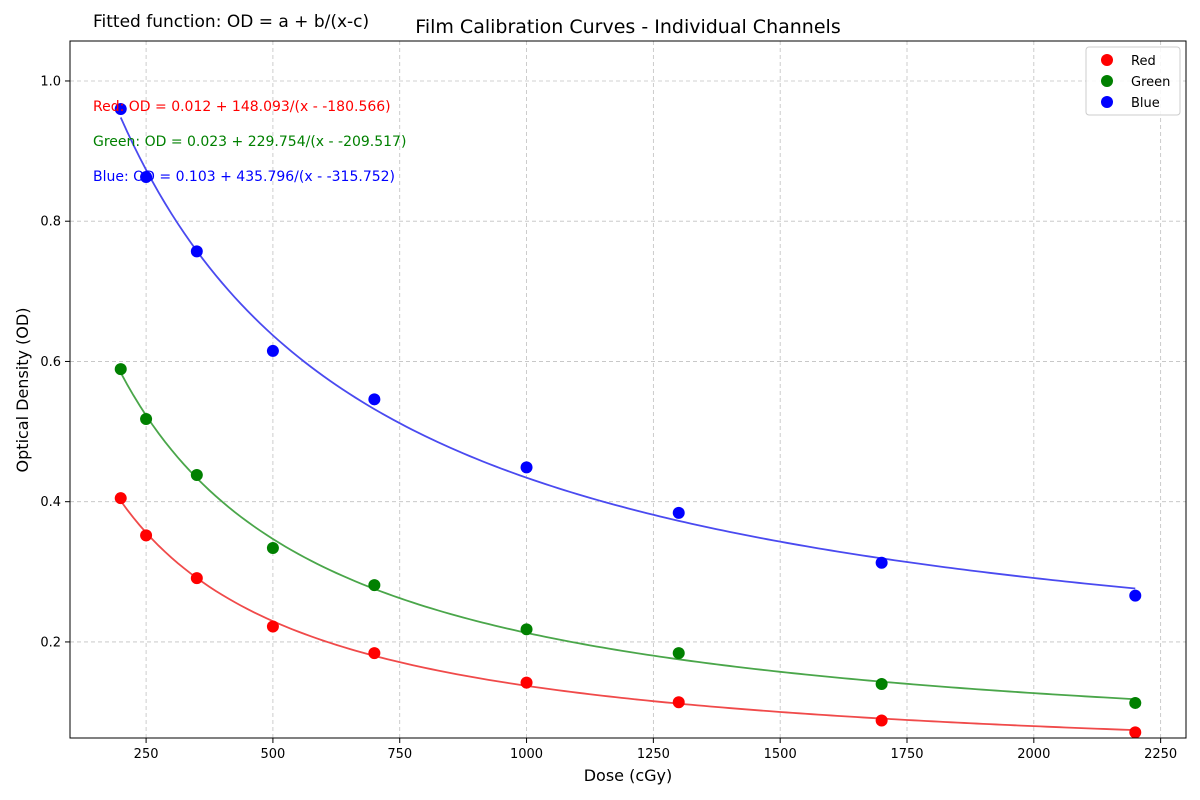 The height and width of the screenshot is (800, 1200). Describe the element at coordinates (653, 754) in the screenshot. I see `x-tick-label: 1250` at that location.